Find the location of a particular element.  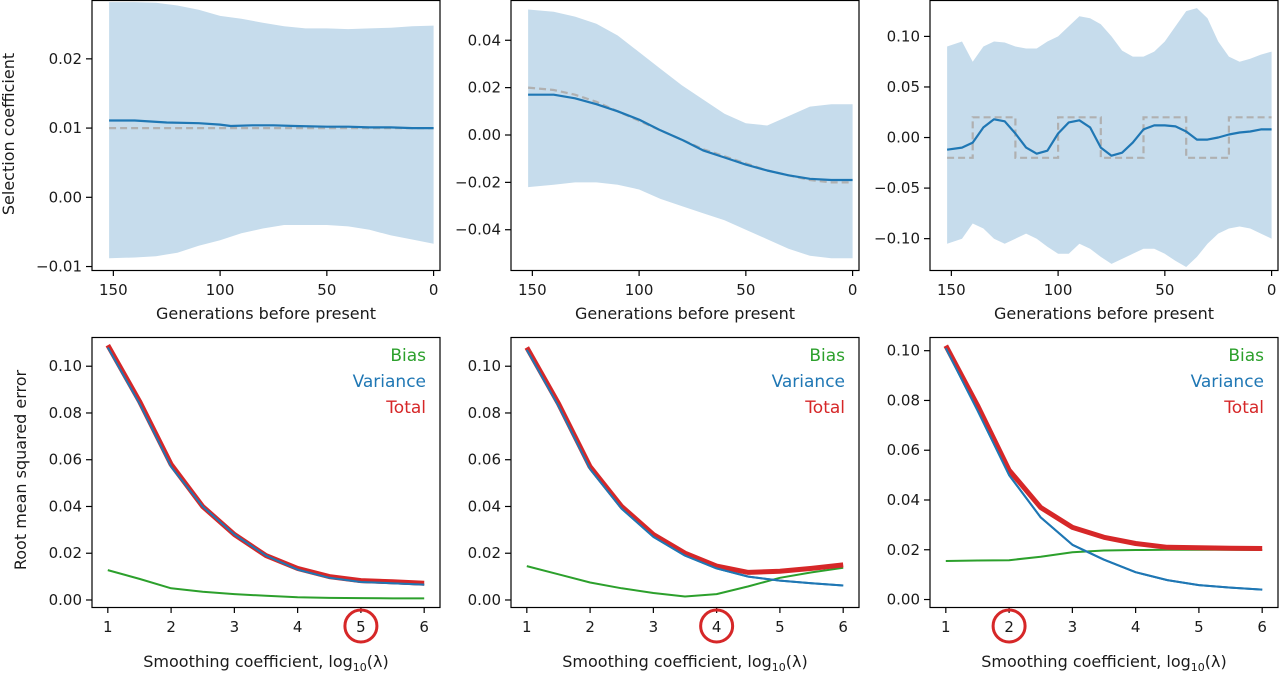

top-xlabel-c: Generations before present is located at coordinates (1104, 313).